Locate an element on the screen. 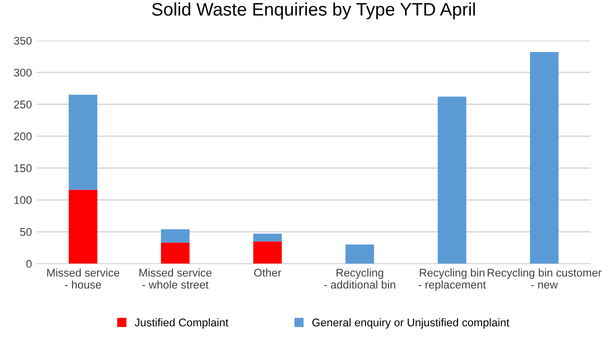 This screenshot has height=338, width=615. x-tick-label: Missed service - whole street is located at coordinates (175, 278).